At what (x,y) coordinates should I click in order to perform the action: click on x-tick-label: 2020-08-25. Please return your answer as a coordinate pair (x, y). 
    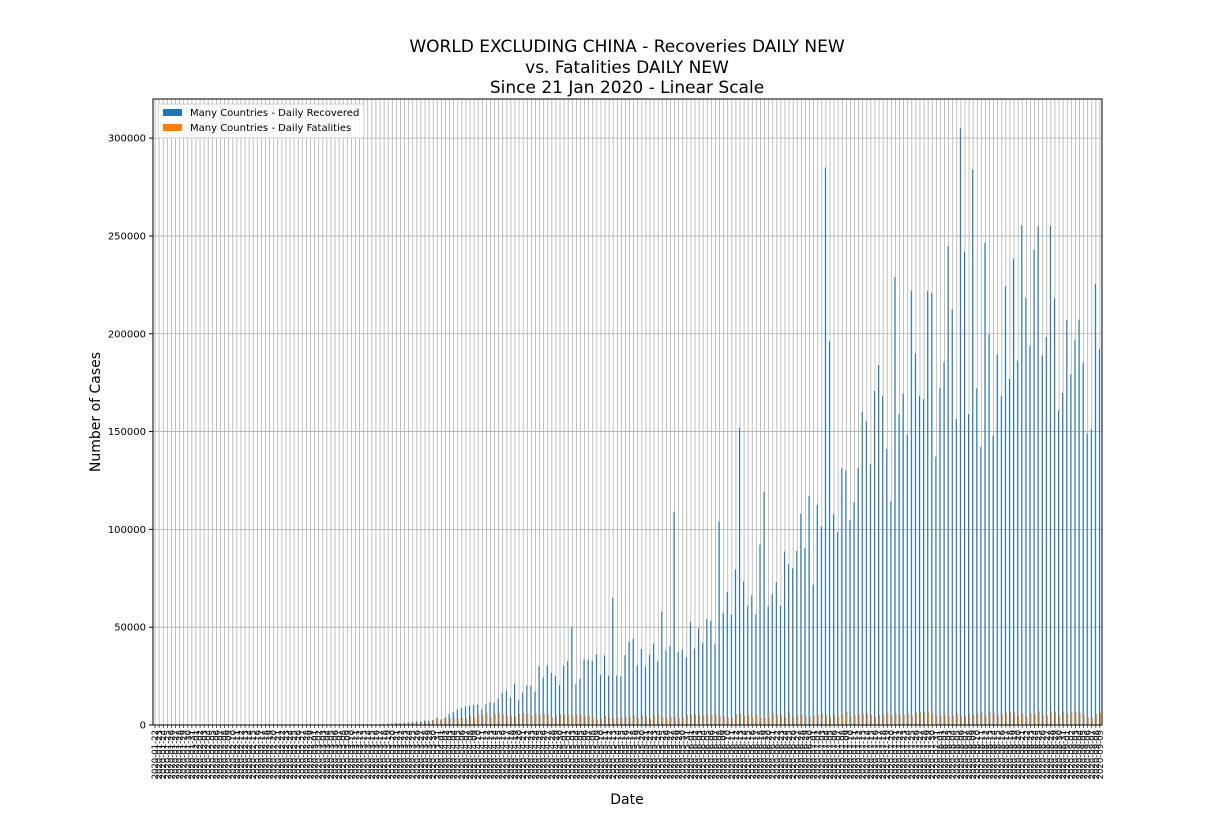
    Looking at the image, I should click on (1040, 754).